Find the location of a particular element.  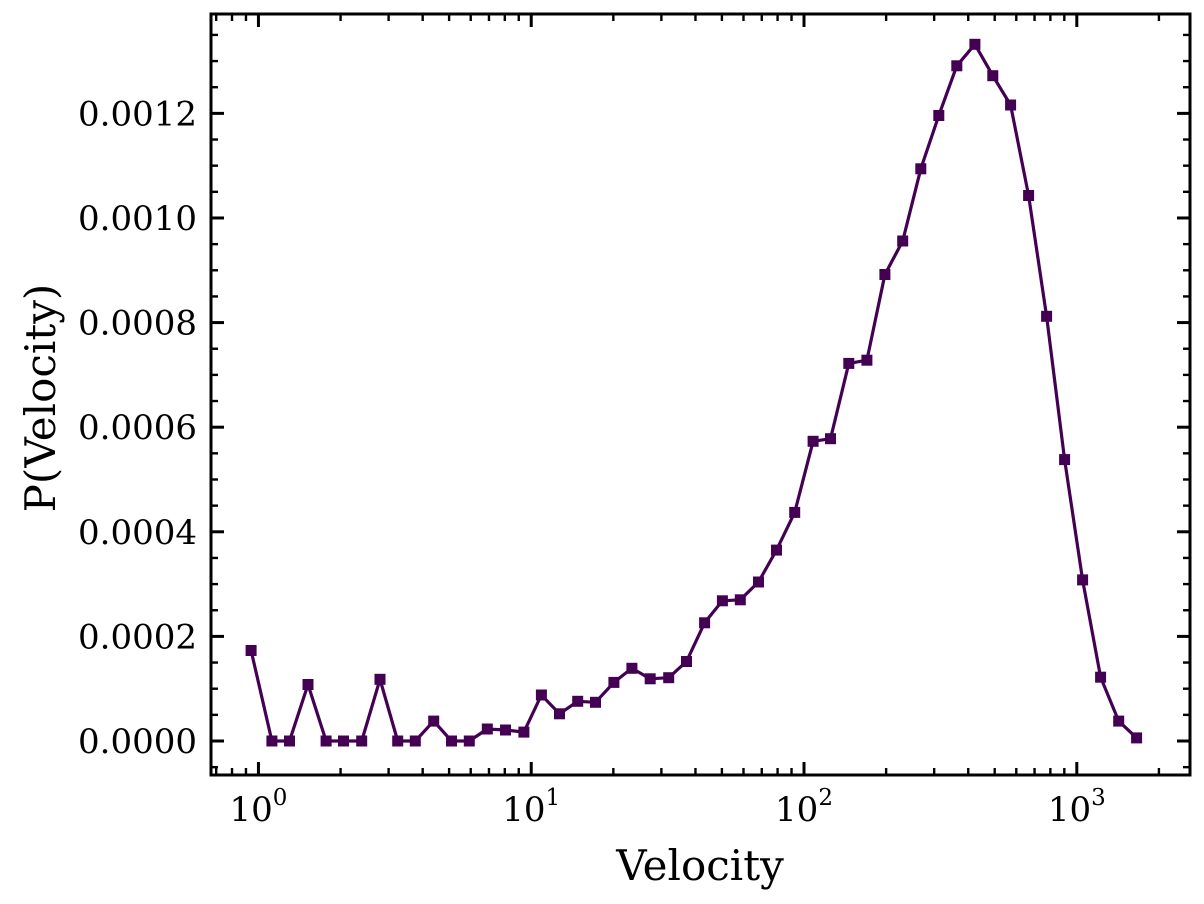

x-tick-label-exponent: 1 is located at coordinates (553, 798).